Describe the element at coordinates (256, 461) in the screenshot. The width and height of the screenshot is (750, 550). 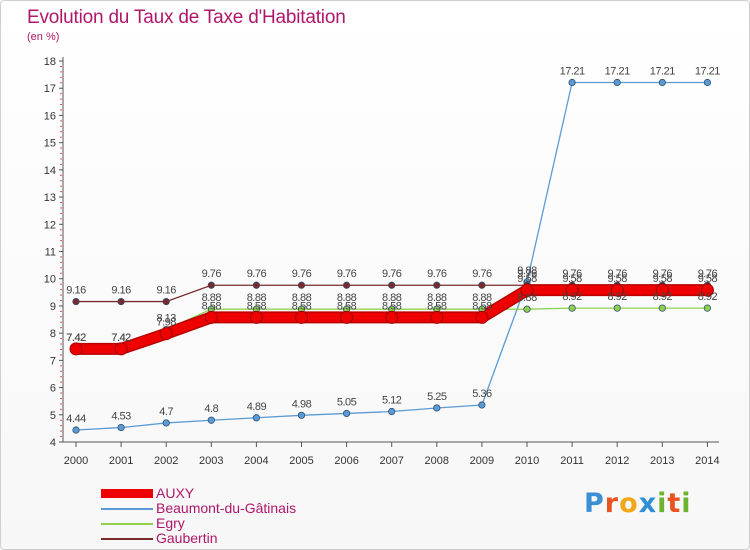
I see `x-tick-label: 2004` at that location.